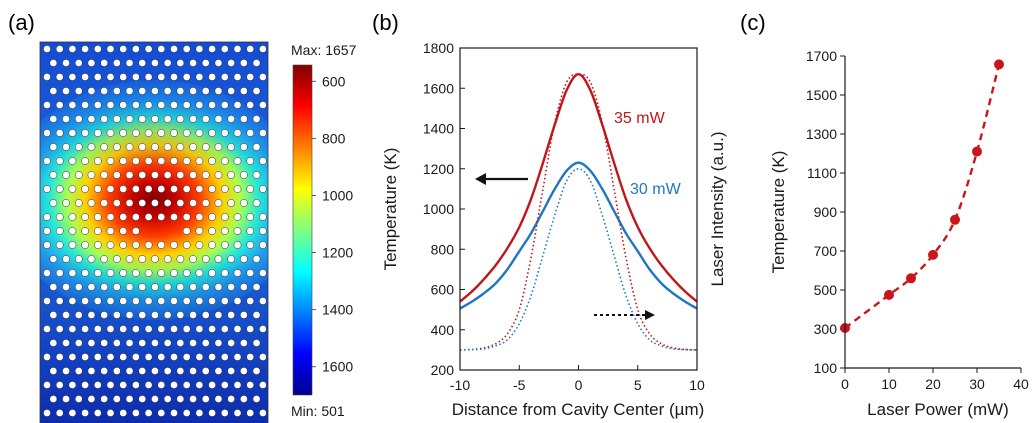  What do you see at coordinates (438, 88) in the screenshot?
I see `chart-b-ytick-label: 1600` at bounding box center [438, 88].